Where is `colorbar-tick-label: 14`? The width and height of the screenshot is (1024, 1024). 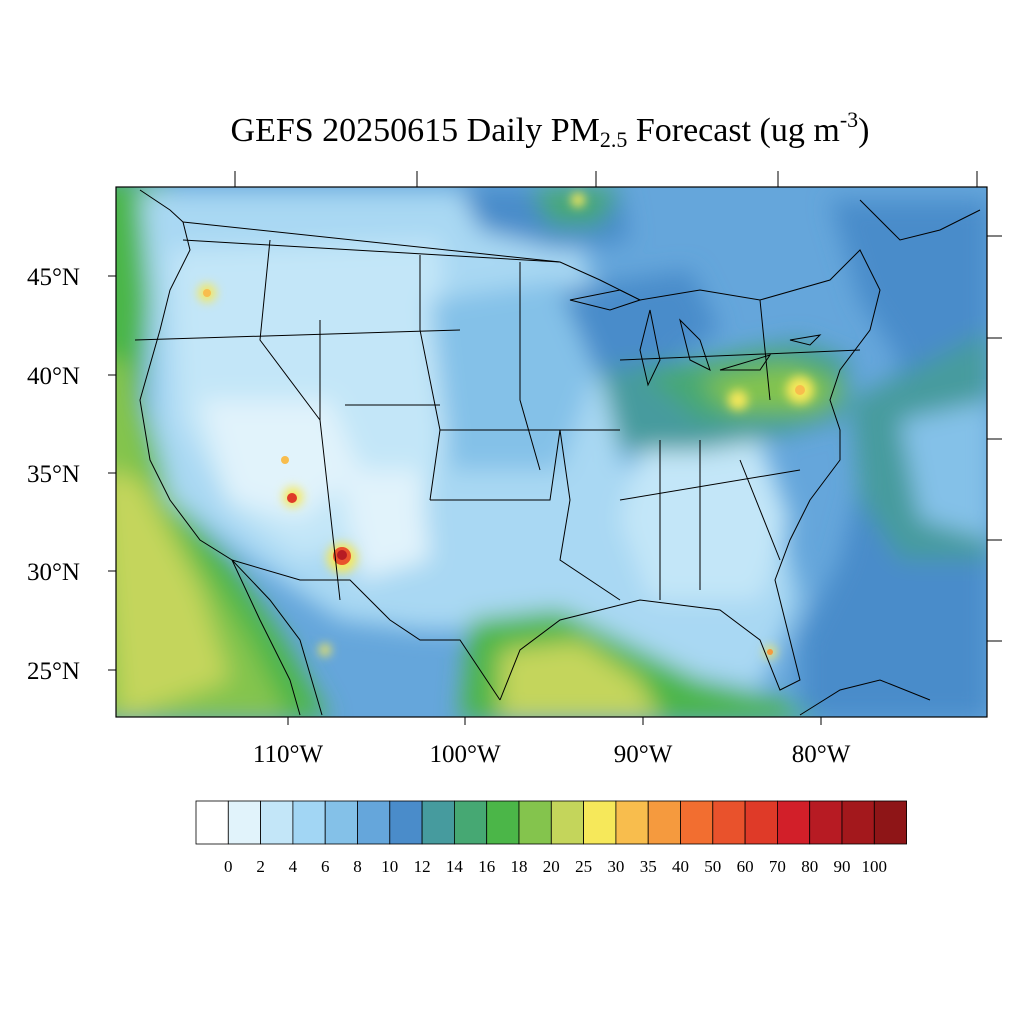 colorbar-tick-label: 14 is located at coordinates (455, 866).